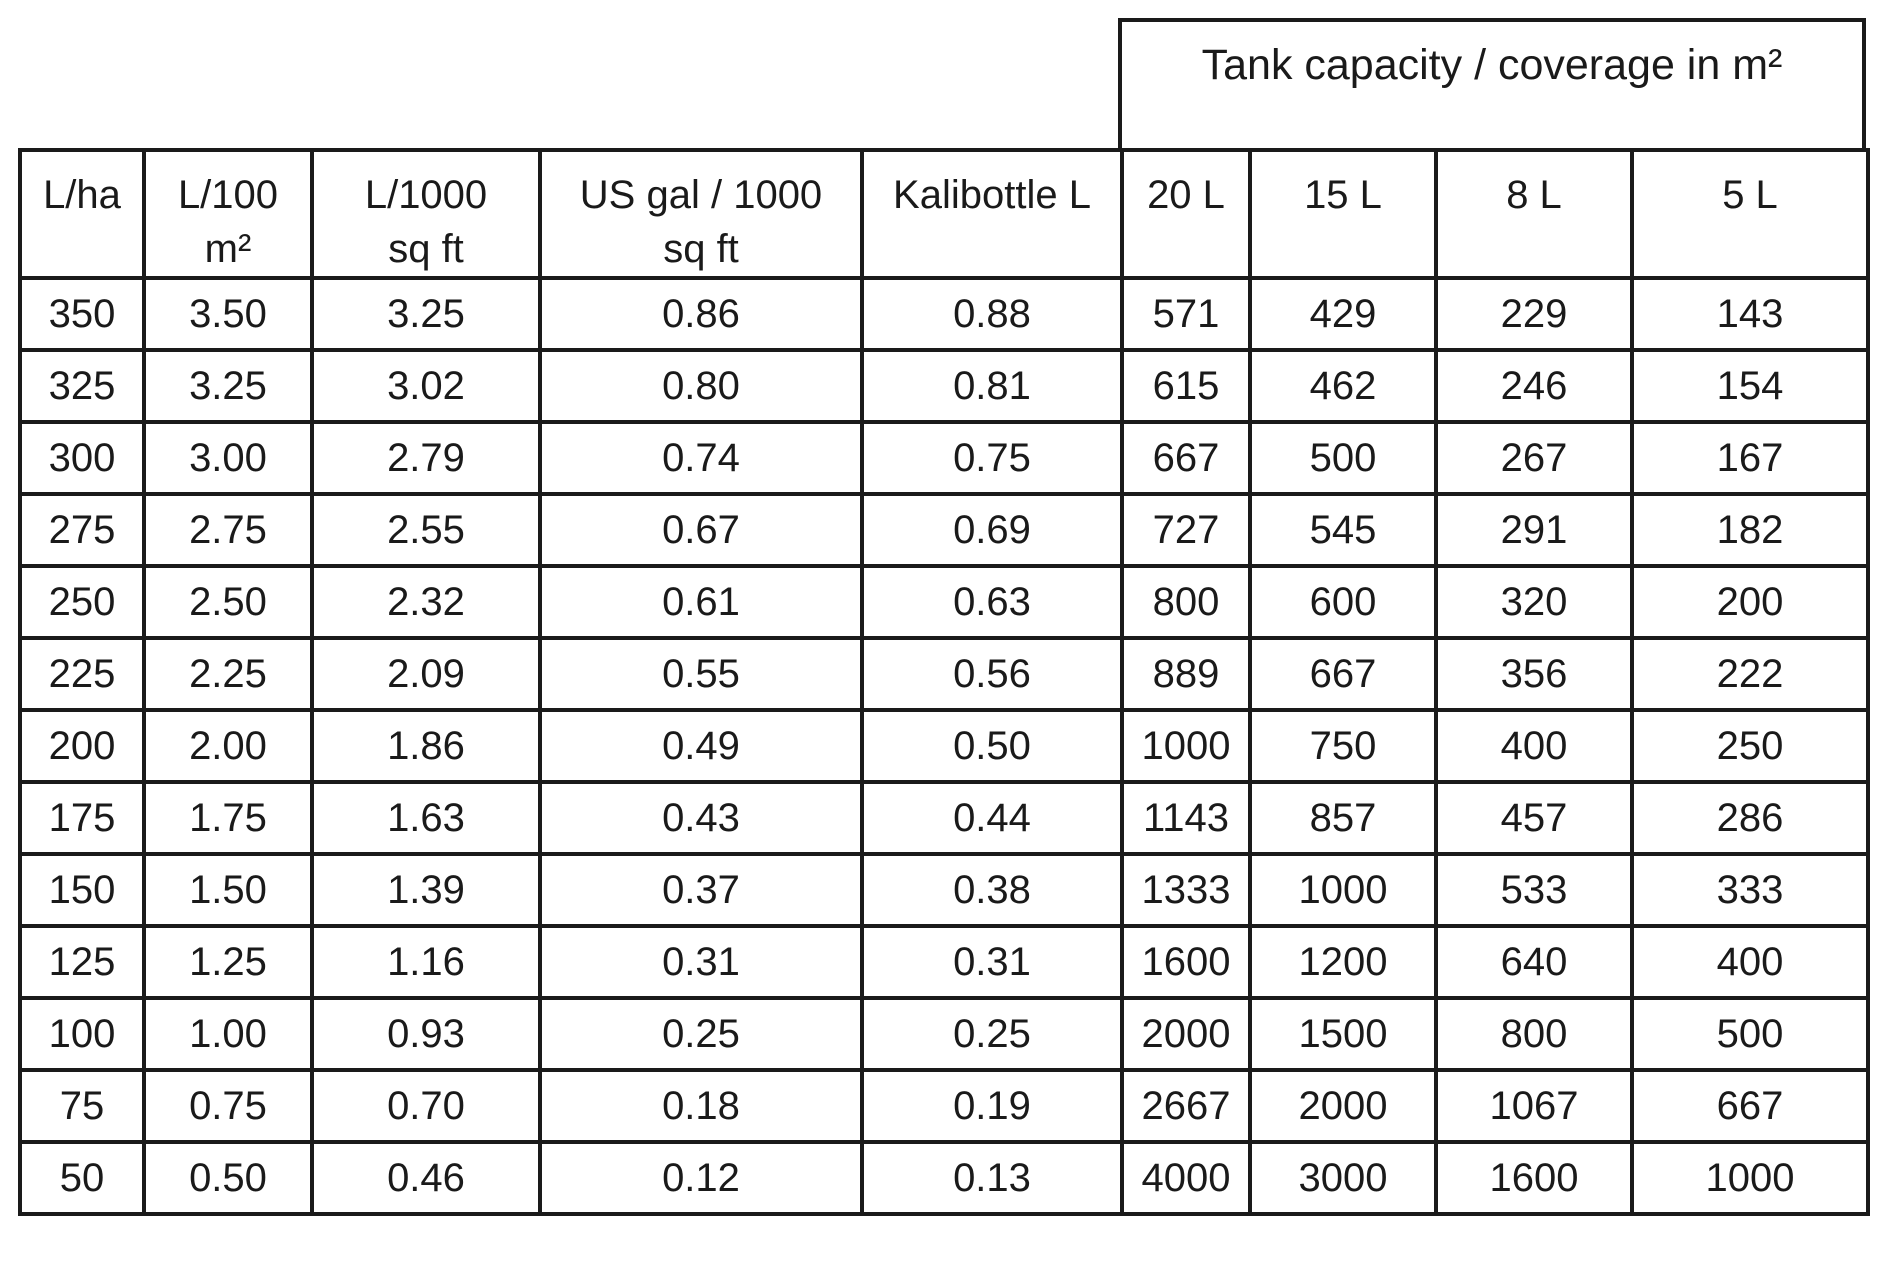 This screenshot has width=1882, height=1278. What do you see at coordinates (701, 746) in the screenshot?
I see `table-cell: 0.49` at bounding box center [701, 746].